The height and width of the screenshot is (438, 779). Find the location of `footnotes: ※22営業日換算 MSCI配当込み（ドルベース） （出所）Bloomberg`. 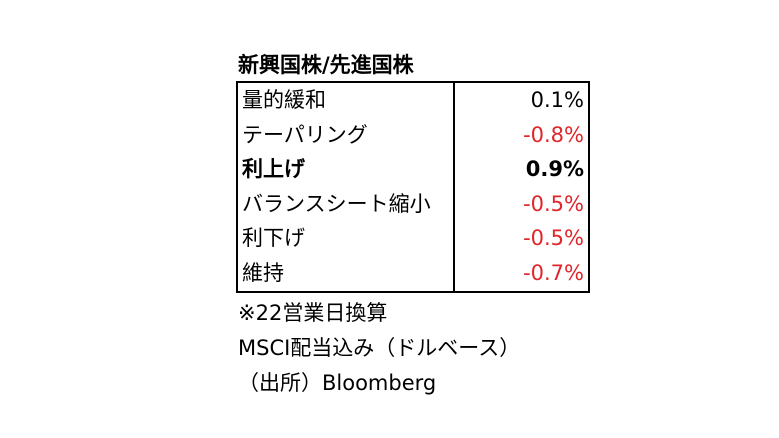

footnotes: ※22営業日換算 MSCI配当込み（ドルベース） （出所）Bloomberg is located at coordinates (379, 348).